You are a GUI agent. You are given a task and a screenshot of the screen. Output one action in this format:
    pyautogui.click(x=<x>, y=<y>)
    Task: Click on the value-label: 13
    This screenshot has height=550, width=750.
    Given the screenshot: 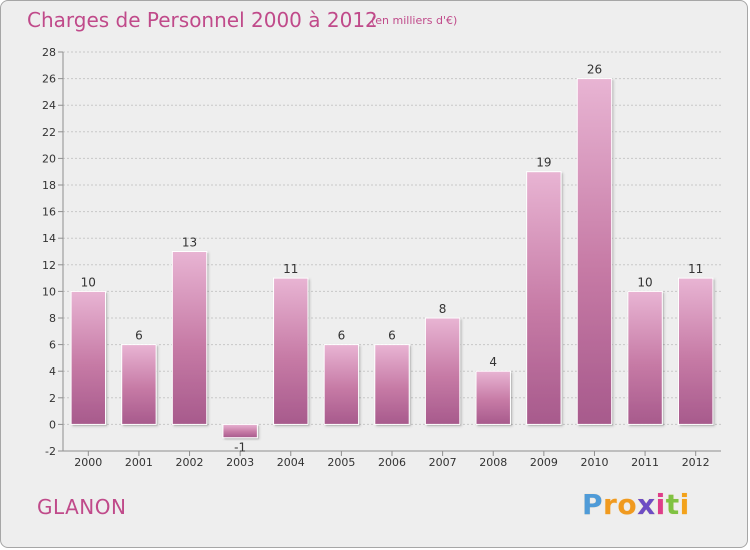 What is the action you would take?
    pyautogui.click(x=189, y=243)
    